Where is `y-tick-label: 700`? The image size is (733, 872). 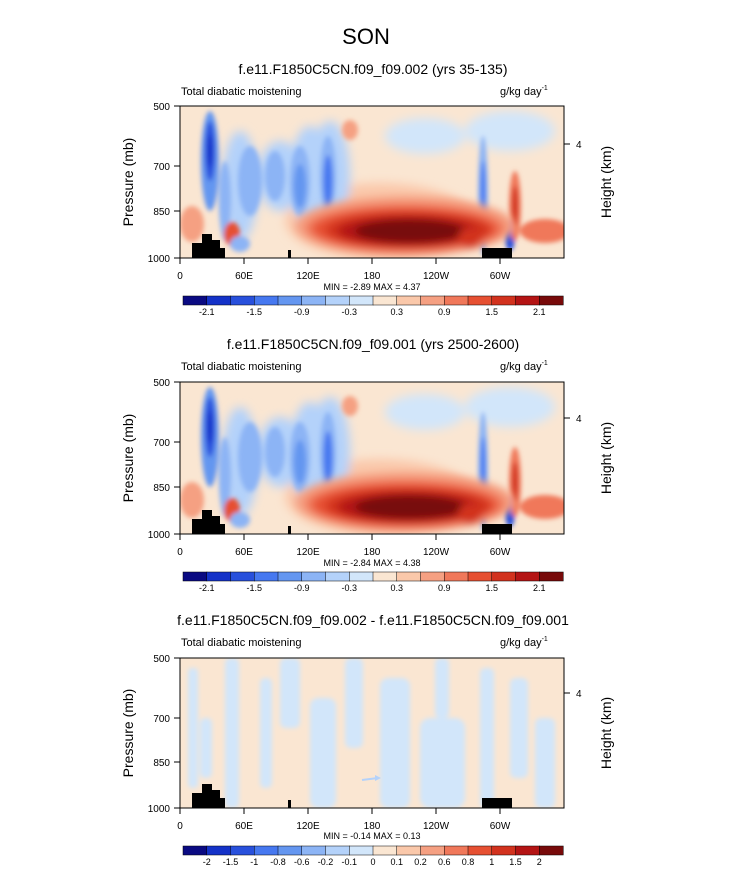 y-tick-label: 700 is located at coordinates (161, 167).